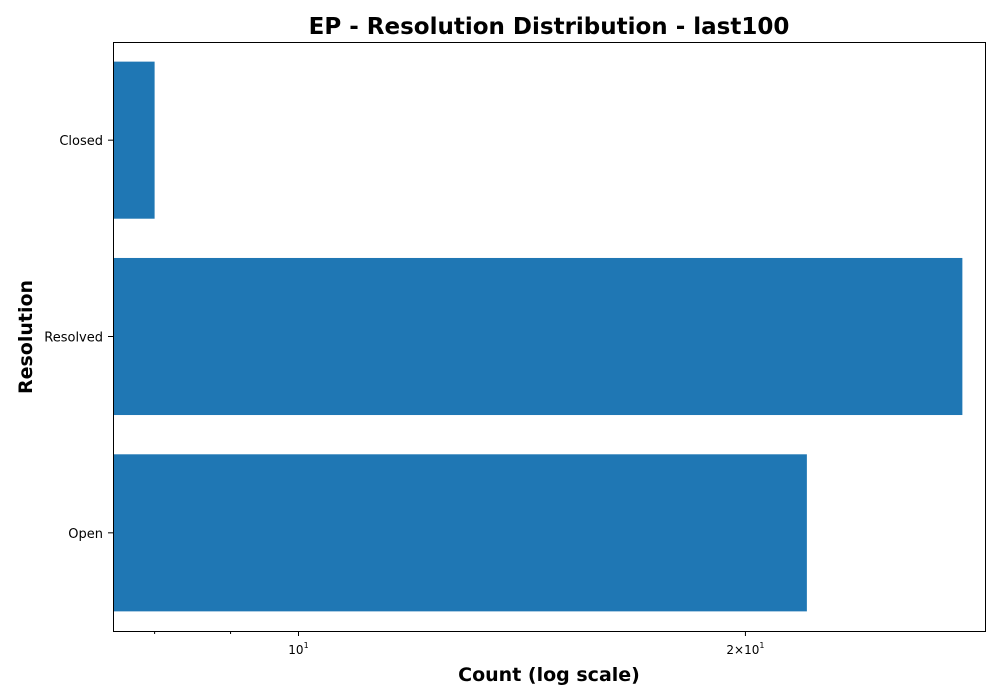 The image size is (1000, 700). Describe the element at coordinates (26, 337) in the screenshot. I see `y-axis-label: Resolution` at that location.